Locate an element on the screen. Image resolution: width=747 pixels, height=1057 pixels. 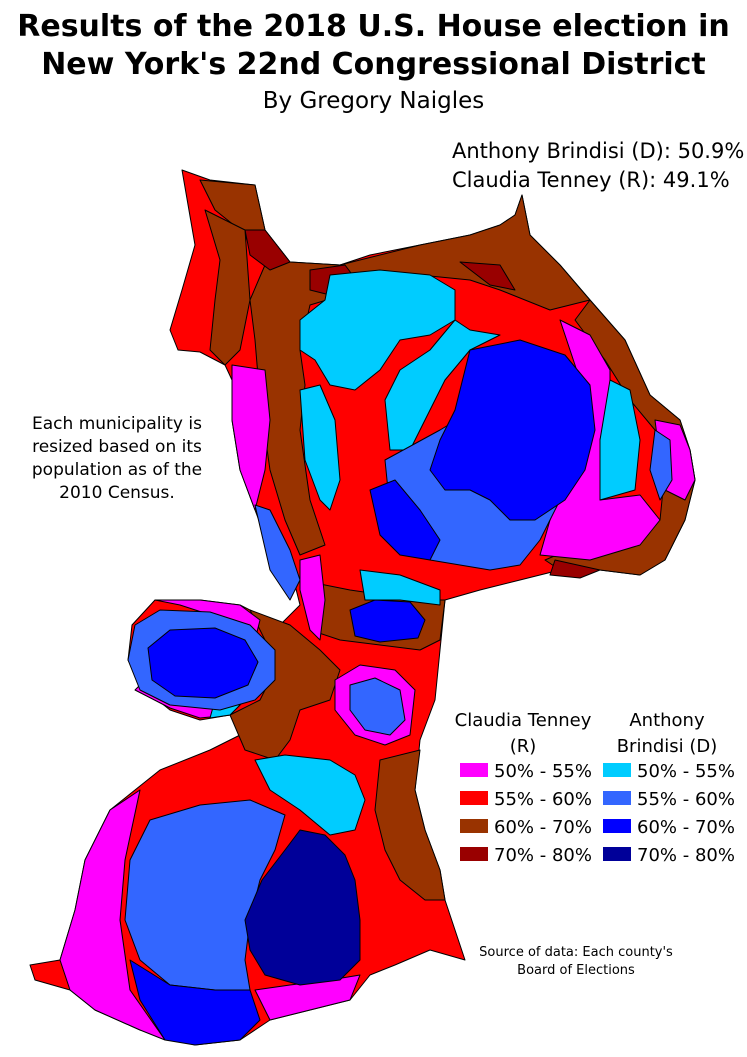
map-title-line-2: New York's 22nd Congressional District is located at coordinates (373, 64).